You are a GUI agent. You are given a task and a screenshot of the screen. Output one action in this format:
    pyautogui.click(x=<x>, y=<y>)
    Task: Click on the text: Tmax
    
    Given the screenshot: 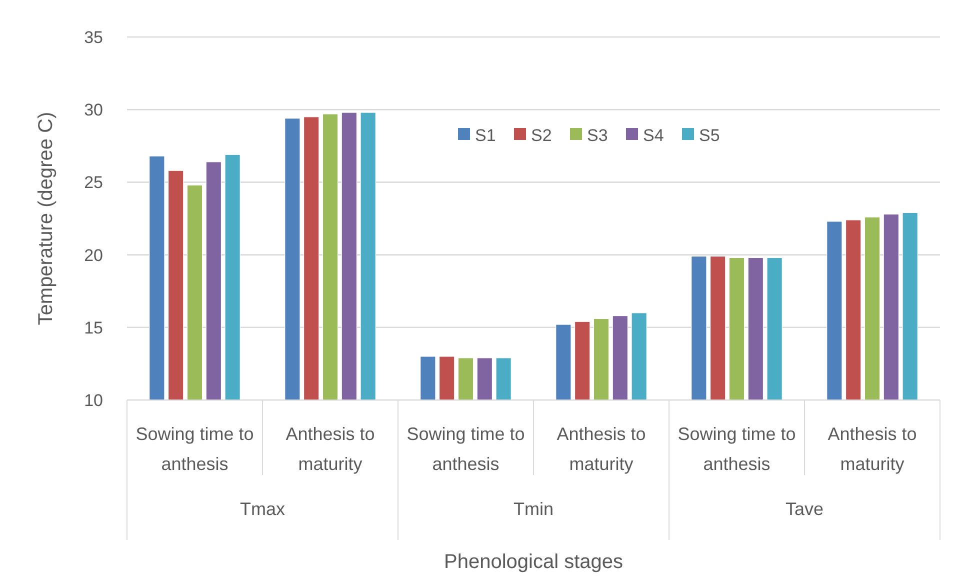 What is the action you would take?
    pyautogui.click(x=262, y=509)
    